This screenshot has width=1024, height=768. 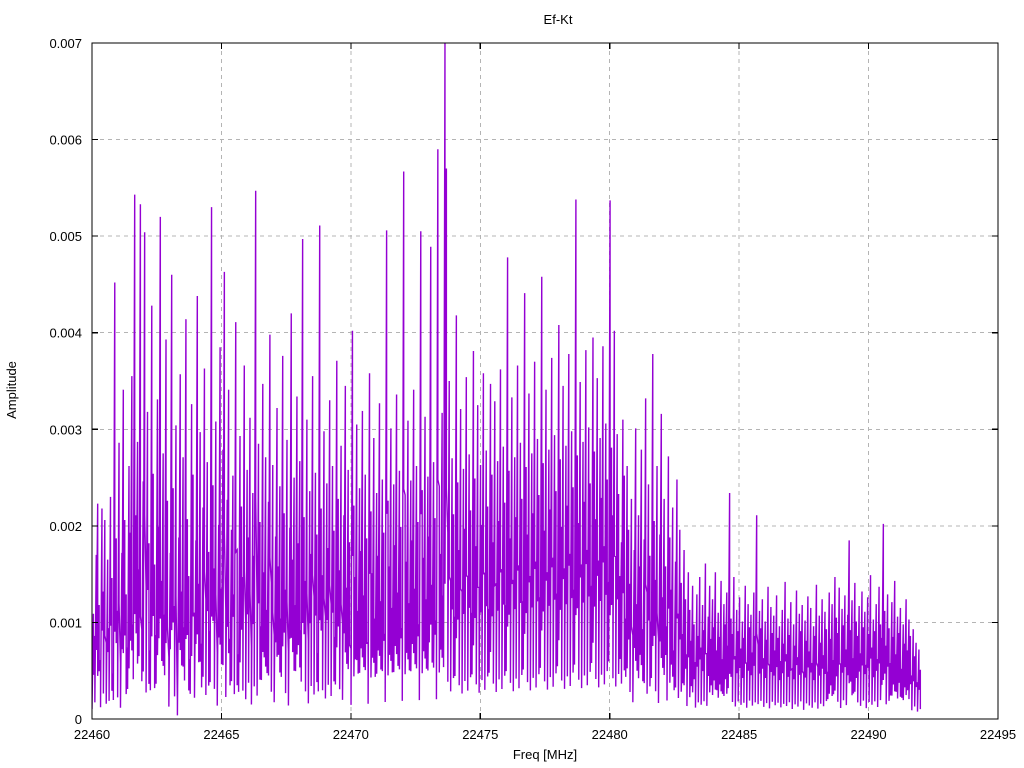 I want to click on x-tick-label: 22490, so click(x=868, y=734).